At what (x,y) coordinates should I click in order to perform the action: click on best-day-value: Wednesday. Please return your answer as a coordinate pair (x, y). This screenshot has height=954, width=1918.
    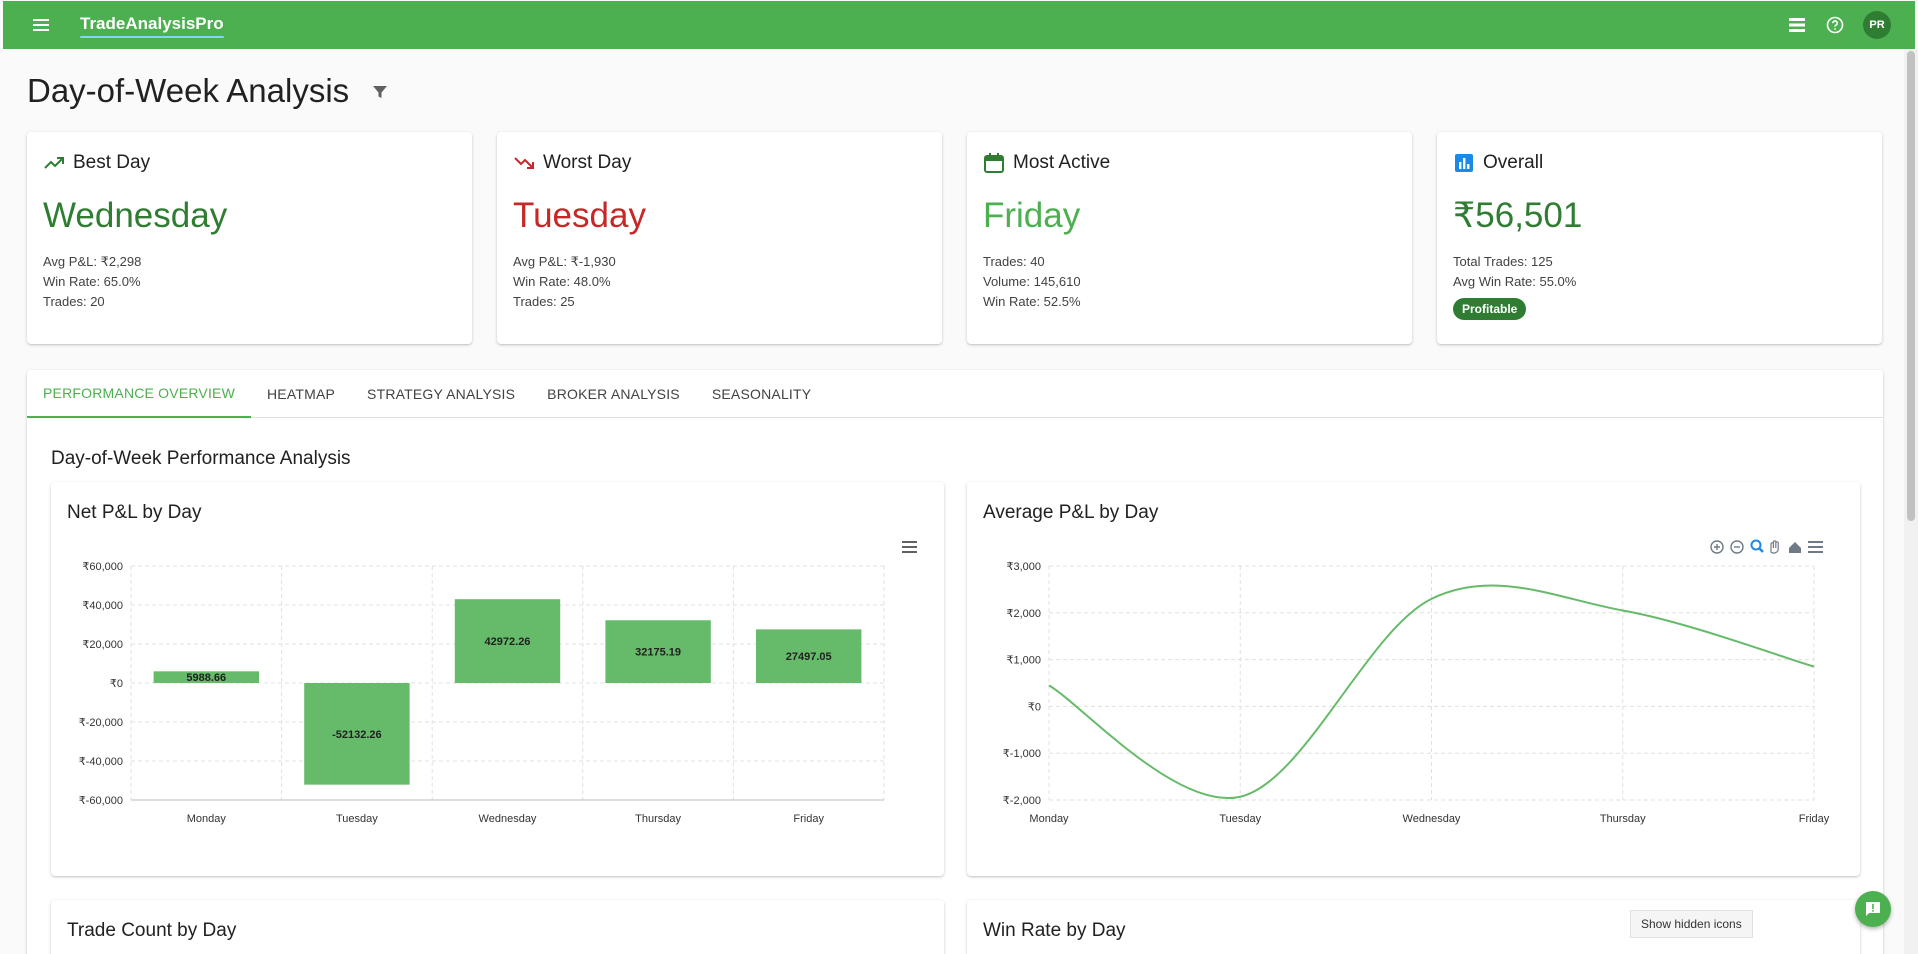
    Looking at the image, I should click on (135, 215).